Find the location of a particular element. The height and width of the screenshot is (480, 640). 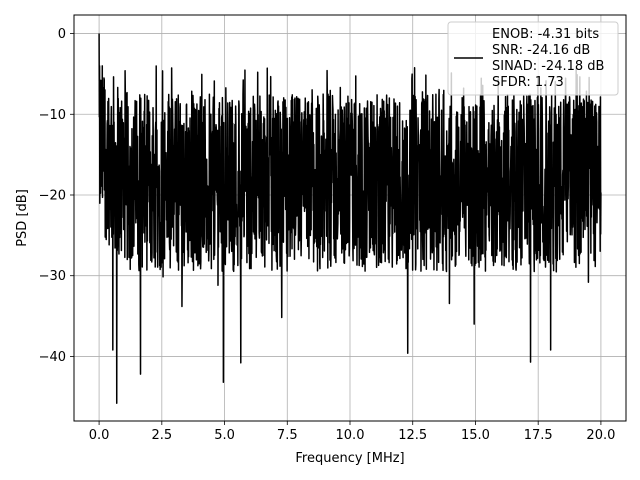

x-tick-label: 15.0 is located at coordinates (475, 435).